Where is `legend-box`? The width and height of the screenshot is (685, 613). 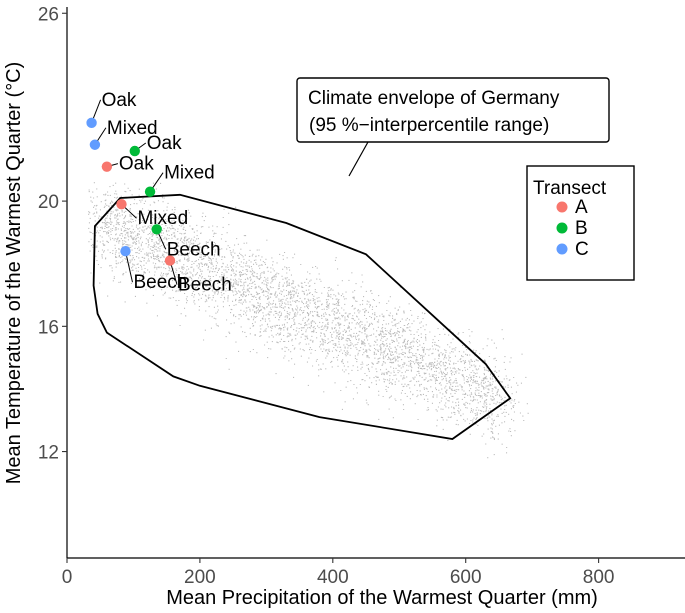
legend-box is located at coordinates (580, 223).